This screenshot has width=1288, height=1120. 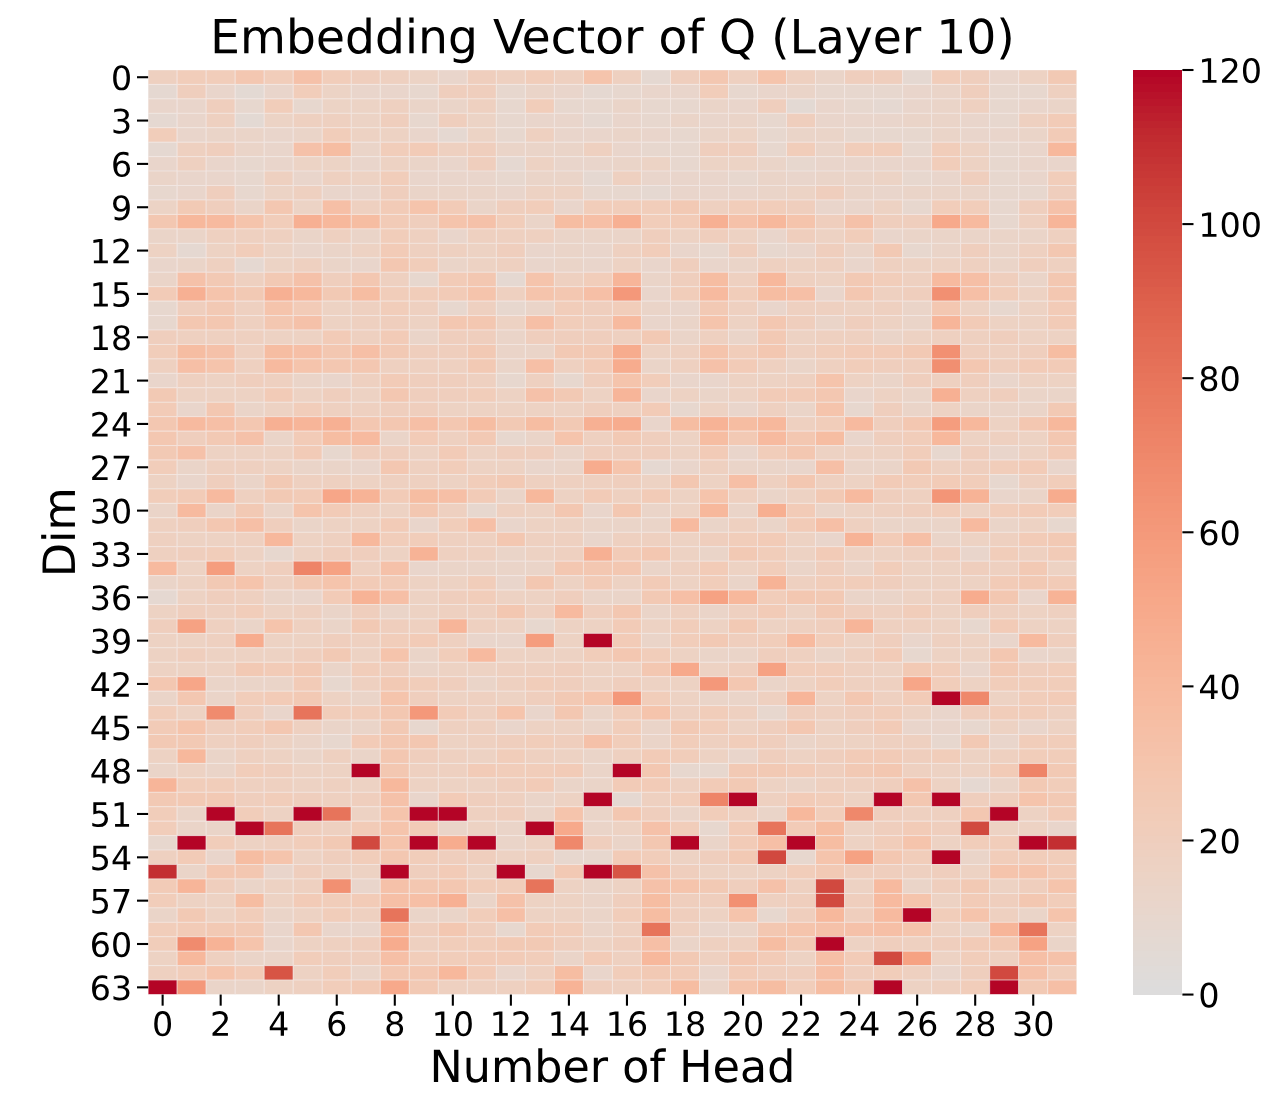 What do you see at coordinates (628, 1024) in the screenshot?
I see `x-tick-label: 16` at bounding box center [628, 1024].